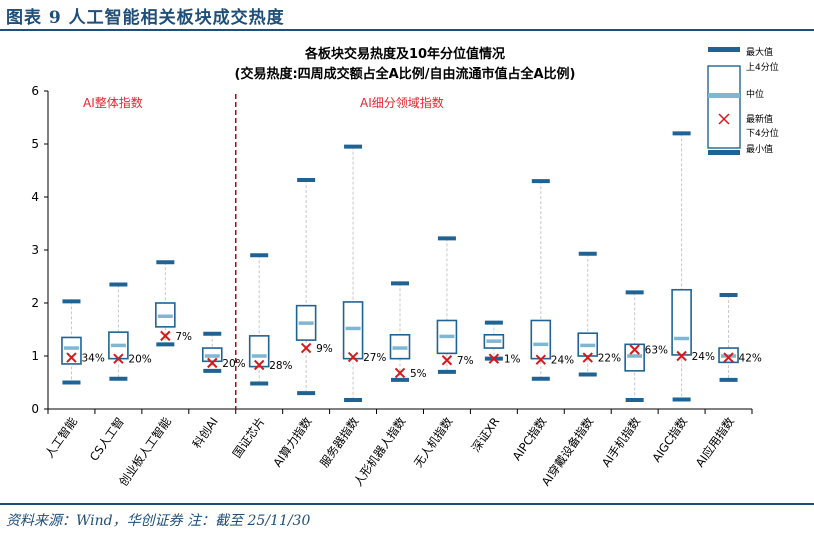 The width and height of the screenshot is (814, 533). What do you see at coordinates (599, 314) in the screenshot?
I see `box-item: 22%` at bounding box center [599, 314].